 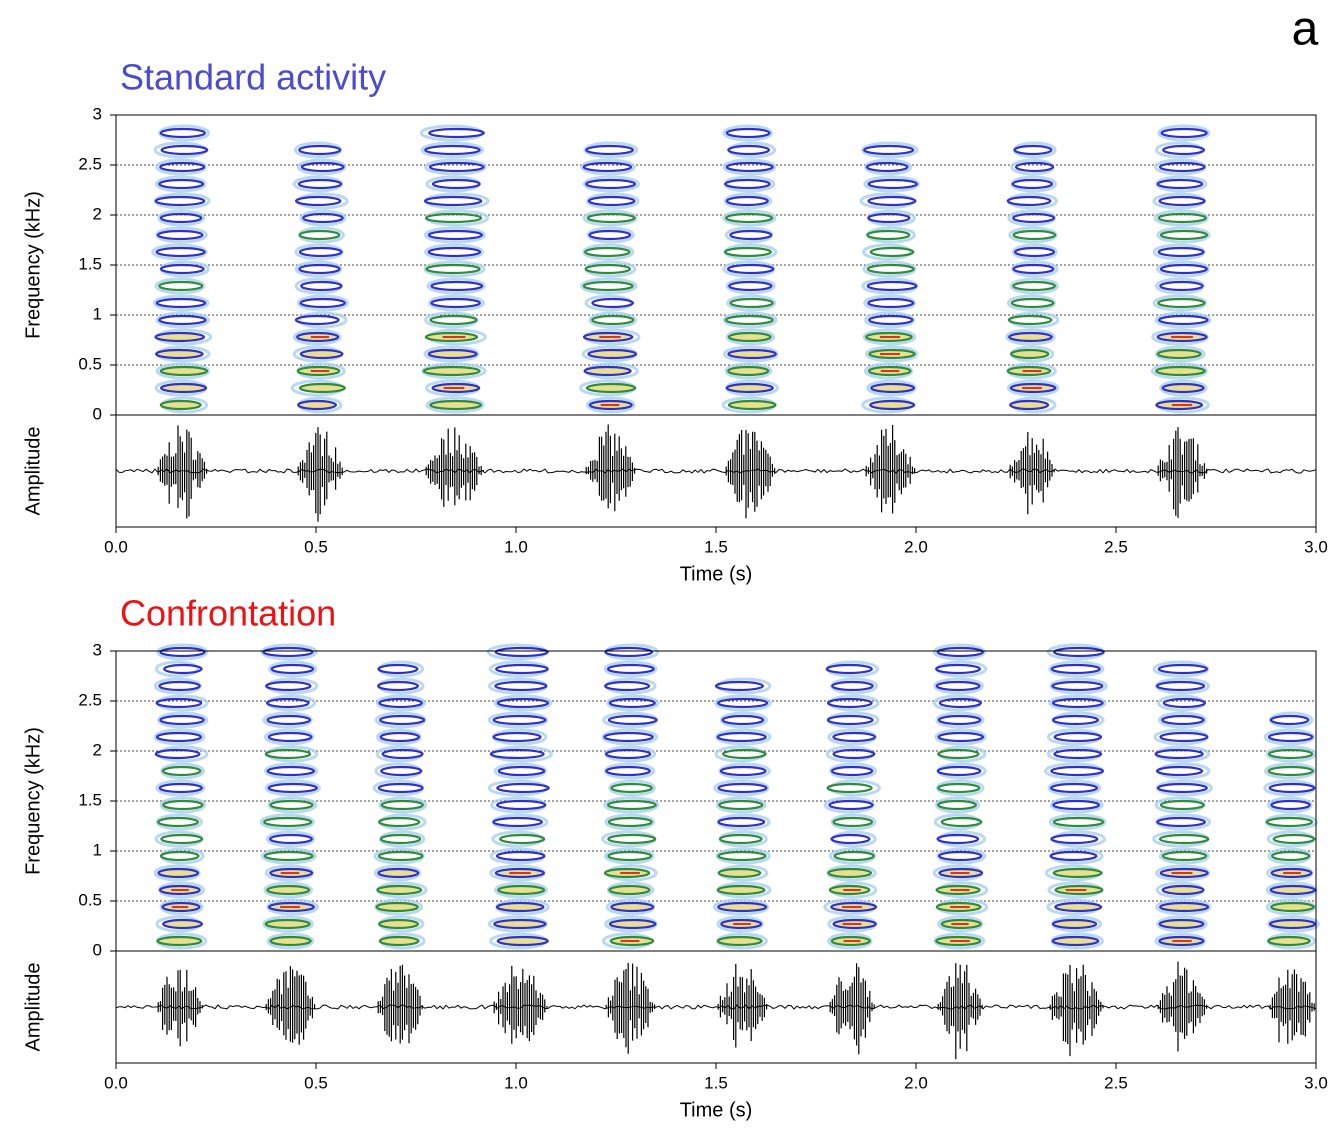 I want to click on y-tick-label: 1.5, so click(x=90, y=799).